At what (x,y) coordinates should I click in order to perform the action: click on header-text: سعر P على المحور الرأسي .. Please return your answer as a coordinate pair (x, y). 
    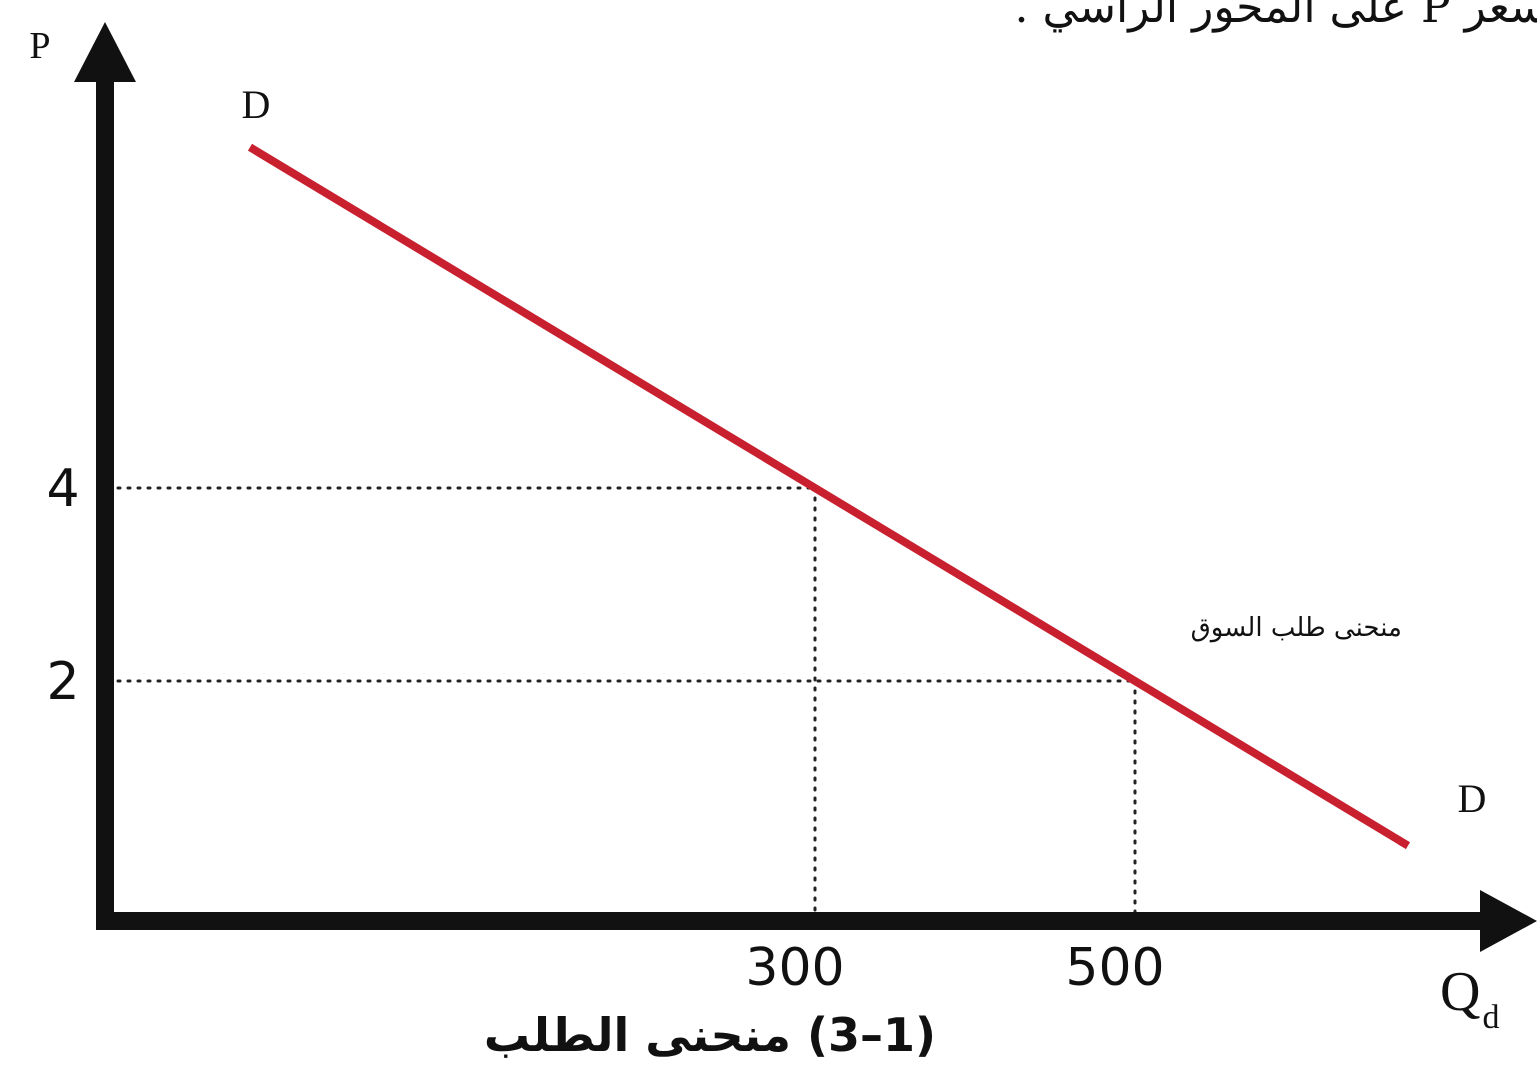
    Looking at the image, I should click on (1275, 16).